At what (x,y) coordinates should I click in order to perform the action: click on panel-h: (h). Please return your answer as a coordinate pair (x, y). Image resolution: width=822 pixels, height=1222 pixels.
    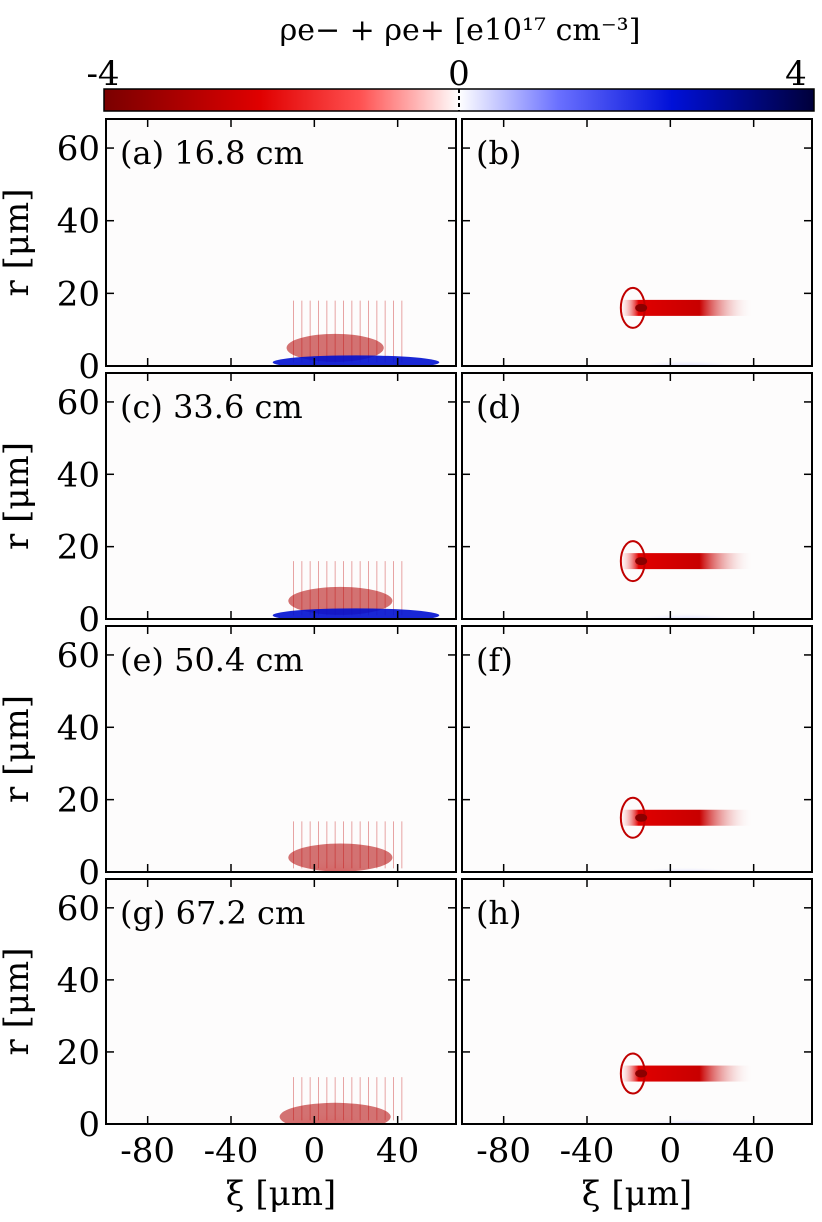
    Looking at the image, I should click on (637, 1001).